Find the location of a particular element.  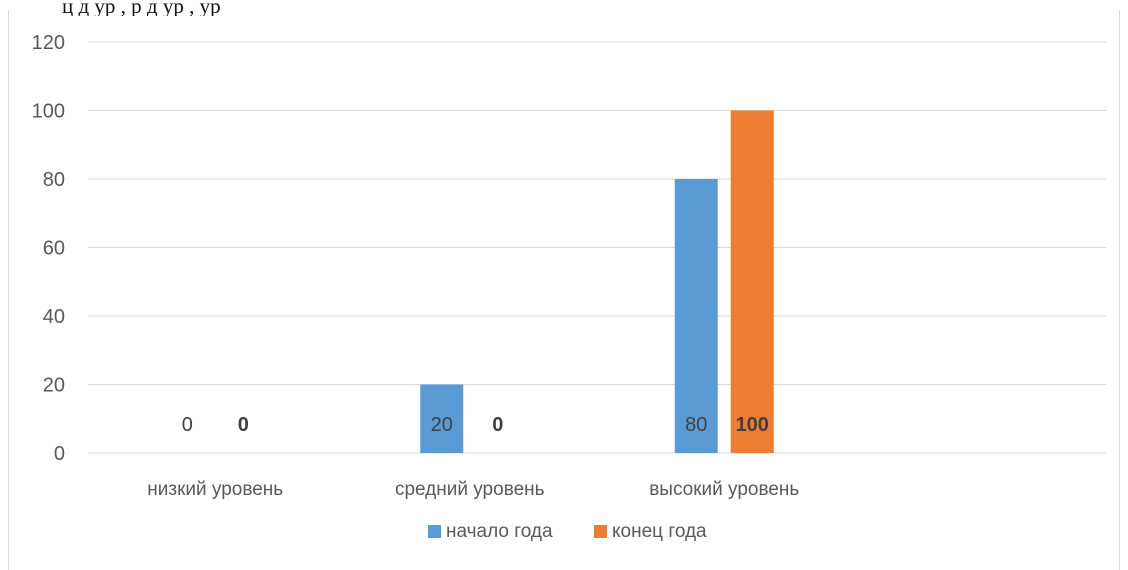

data-label: 20 is located at coordinates (442, 425).